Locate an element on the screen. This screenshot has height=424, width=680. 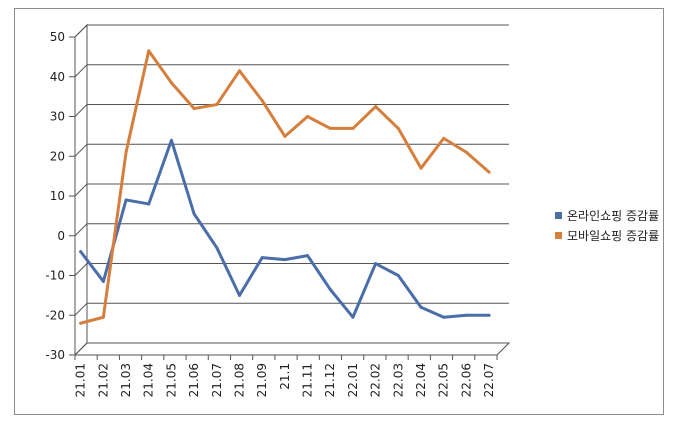
y-tick-label: 0 is located at coordinates (61, 236).